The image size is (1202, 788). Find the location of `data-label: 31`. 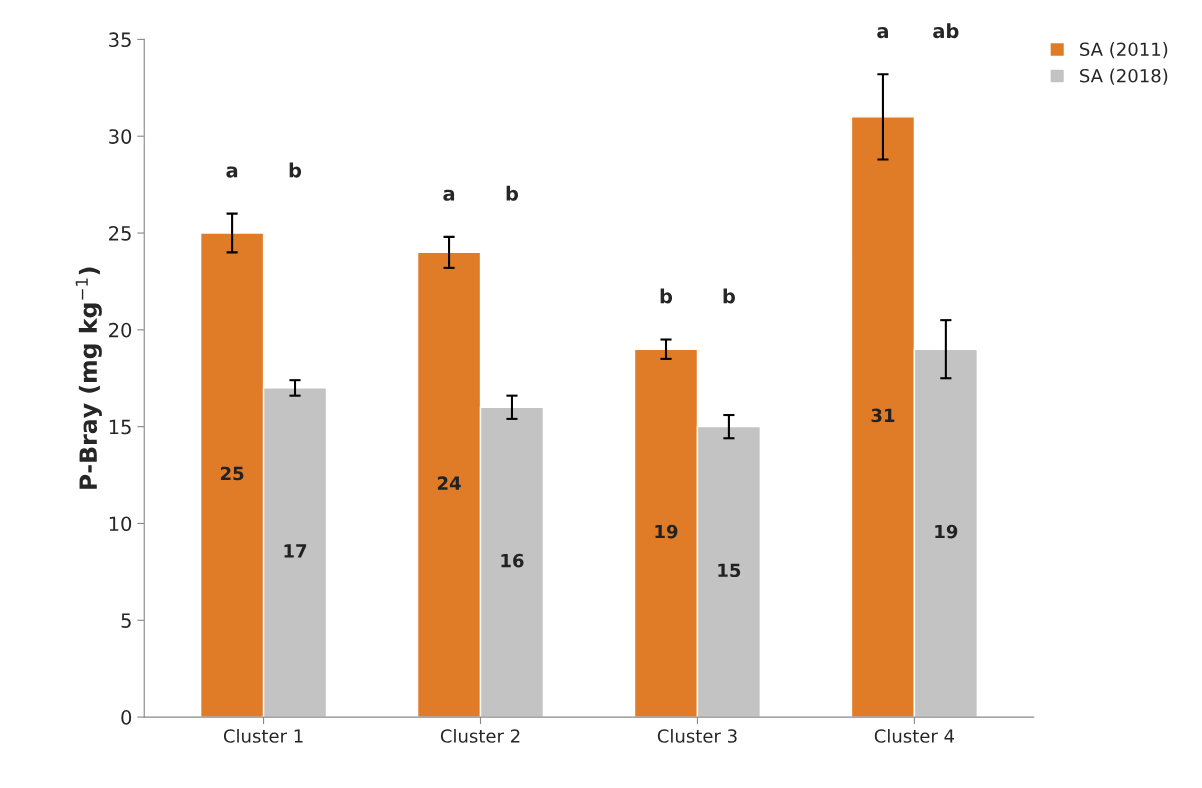

data-label: 31 is located at coordinates (883, 415).